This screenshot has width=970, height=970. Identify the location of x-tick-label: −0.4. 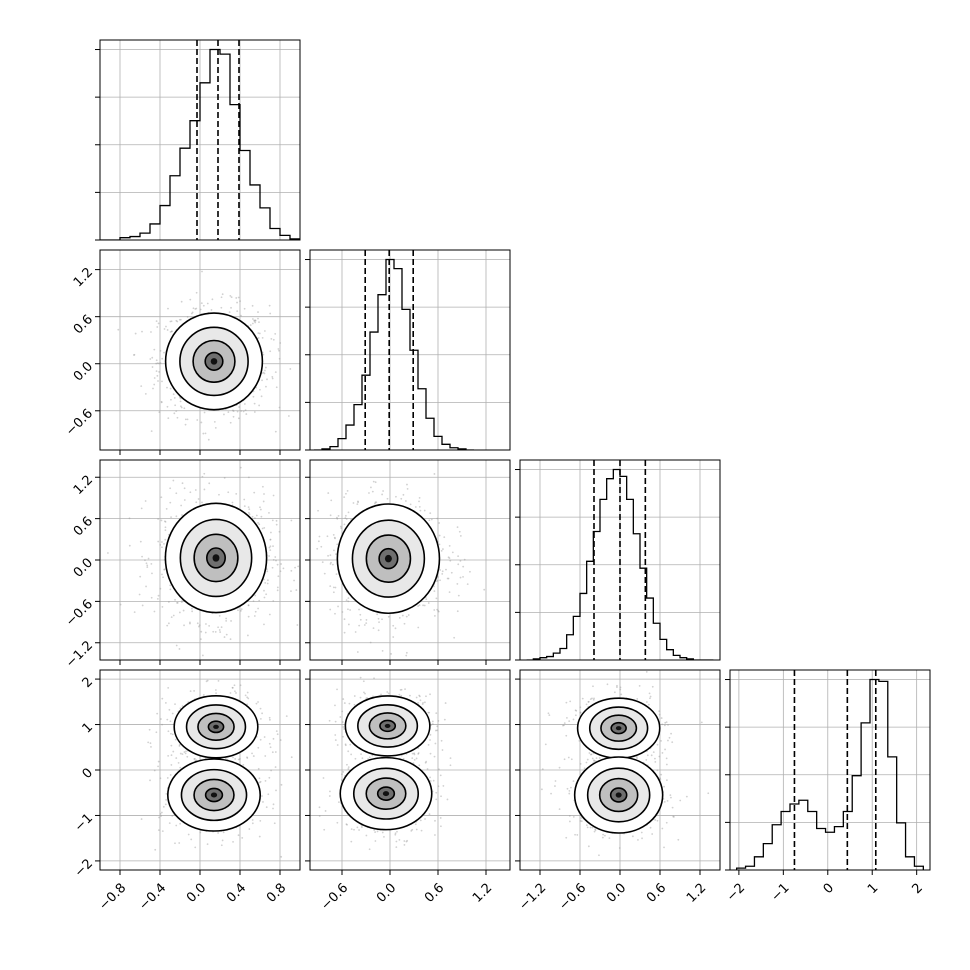
(152, 897).